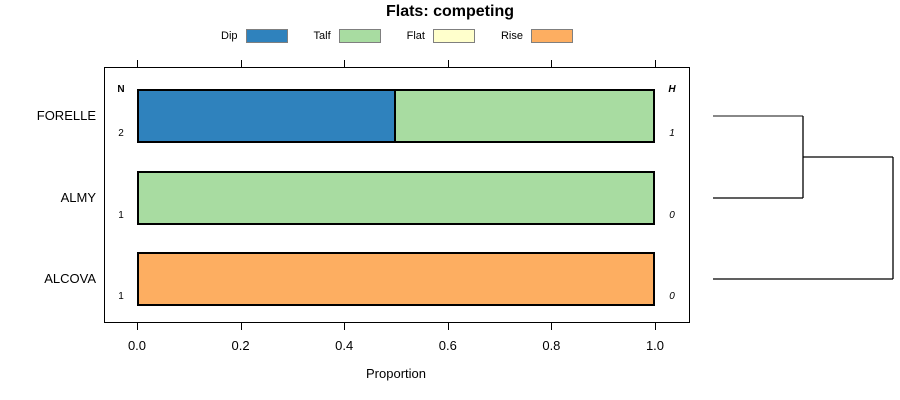  I want to click on x-tick-label: 0.4, so click(344, 345).